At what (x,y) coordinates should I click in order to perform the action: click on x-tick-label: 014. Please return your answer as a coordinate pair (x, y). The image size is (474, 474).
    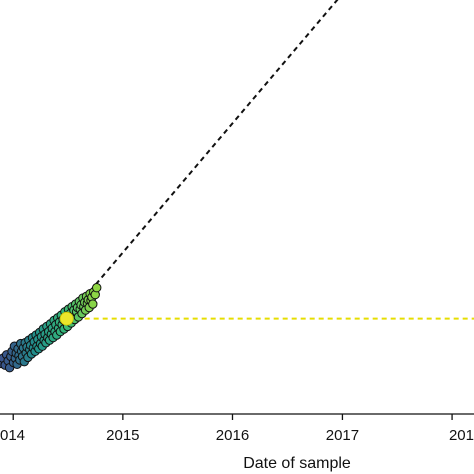
    Looking at the image, I should click on (12, 435).